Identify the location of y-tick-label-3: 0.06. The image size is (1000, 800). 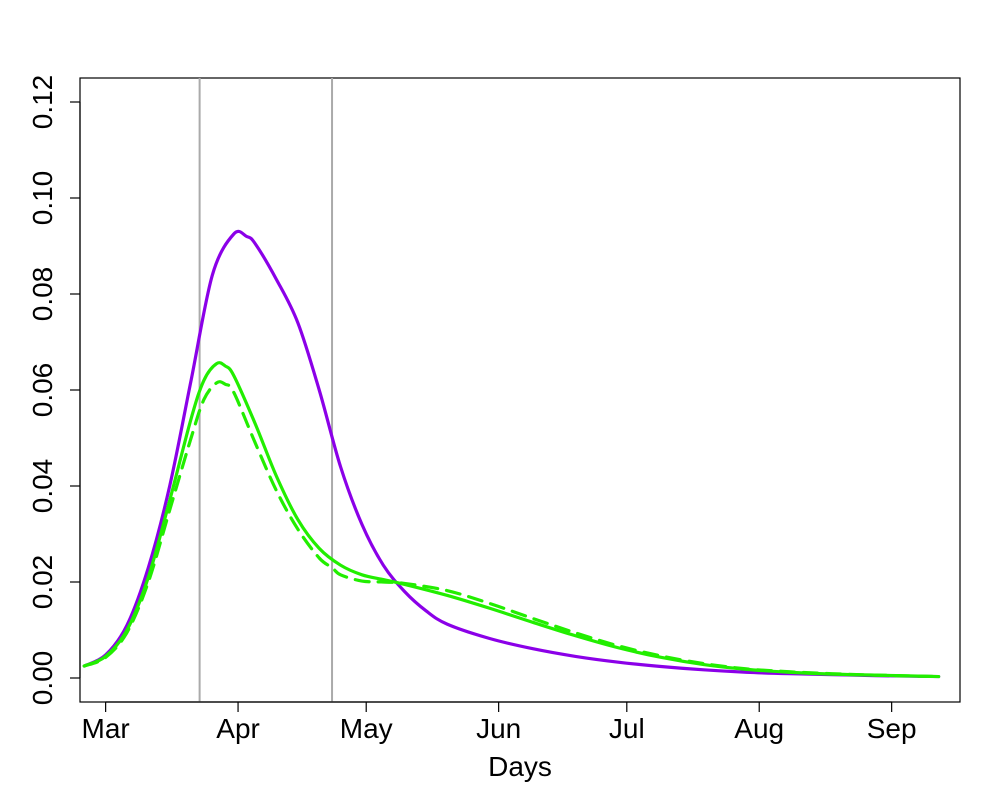
(42, 390).